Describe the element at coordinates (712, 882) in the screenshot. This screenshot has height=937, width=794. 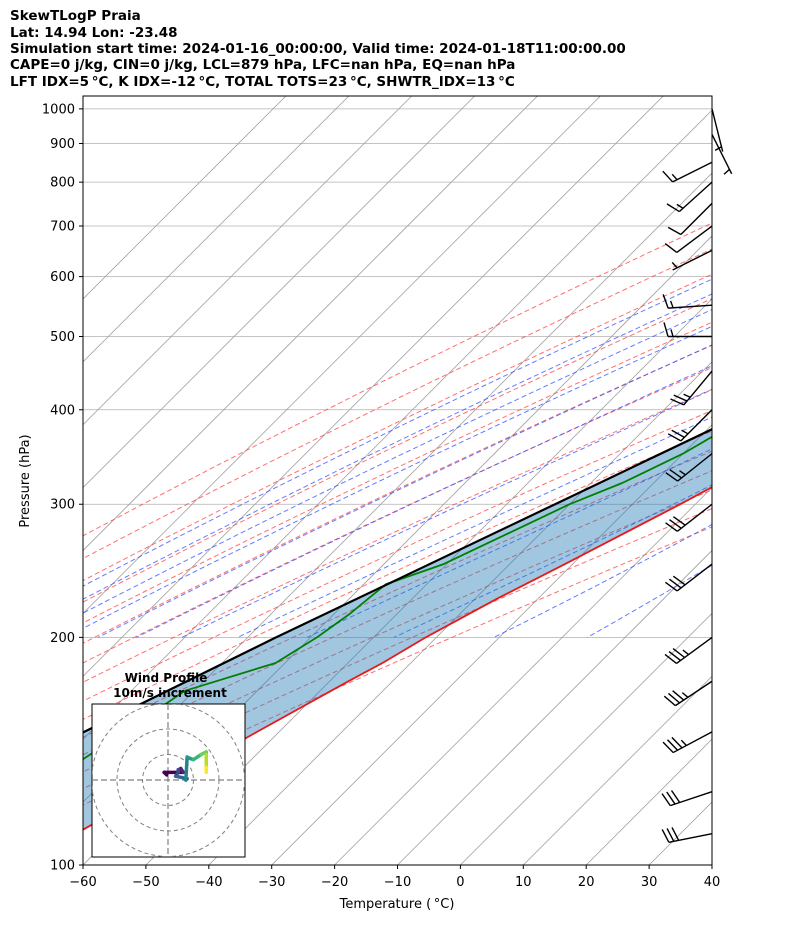
I see `x-tick-label: 40` at that location.